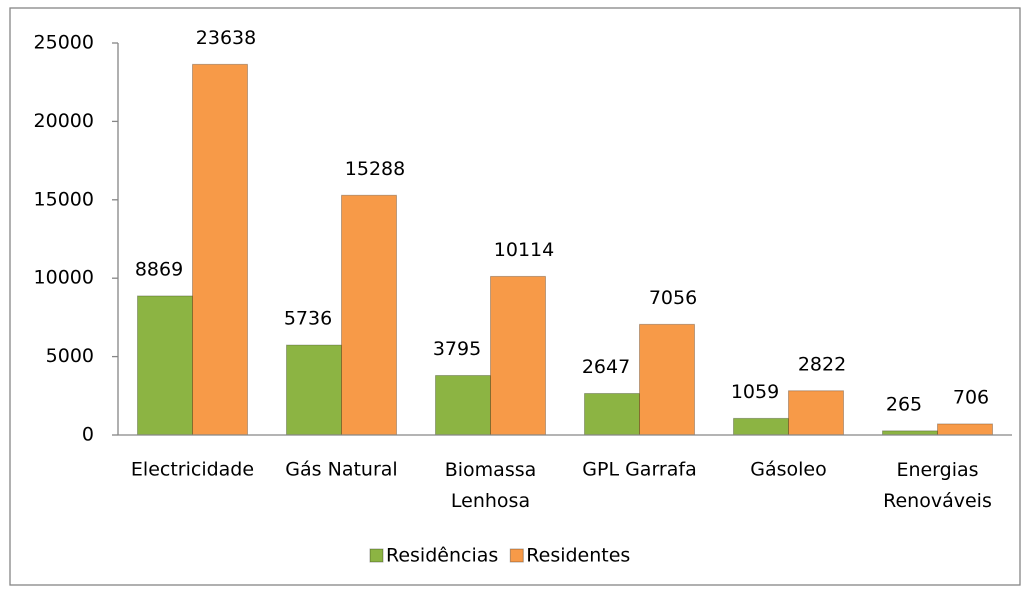  What do you see at coordinates (673, 298) in the screenshot?
I see `data-label: 7056` at bounding box center [673, 298].